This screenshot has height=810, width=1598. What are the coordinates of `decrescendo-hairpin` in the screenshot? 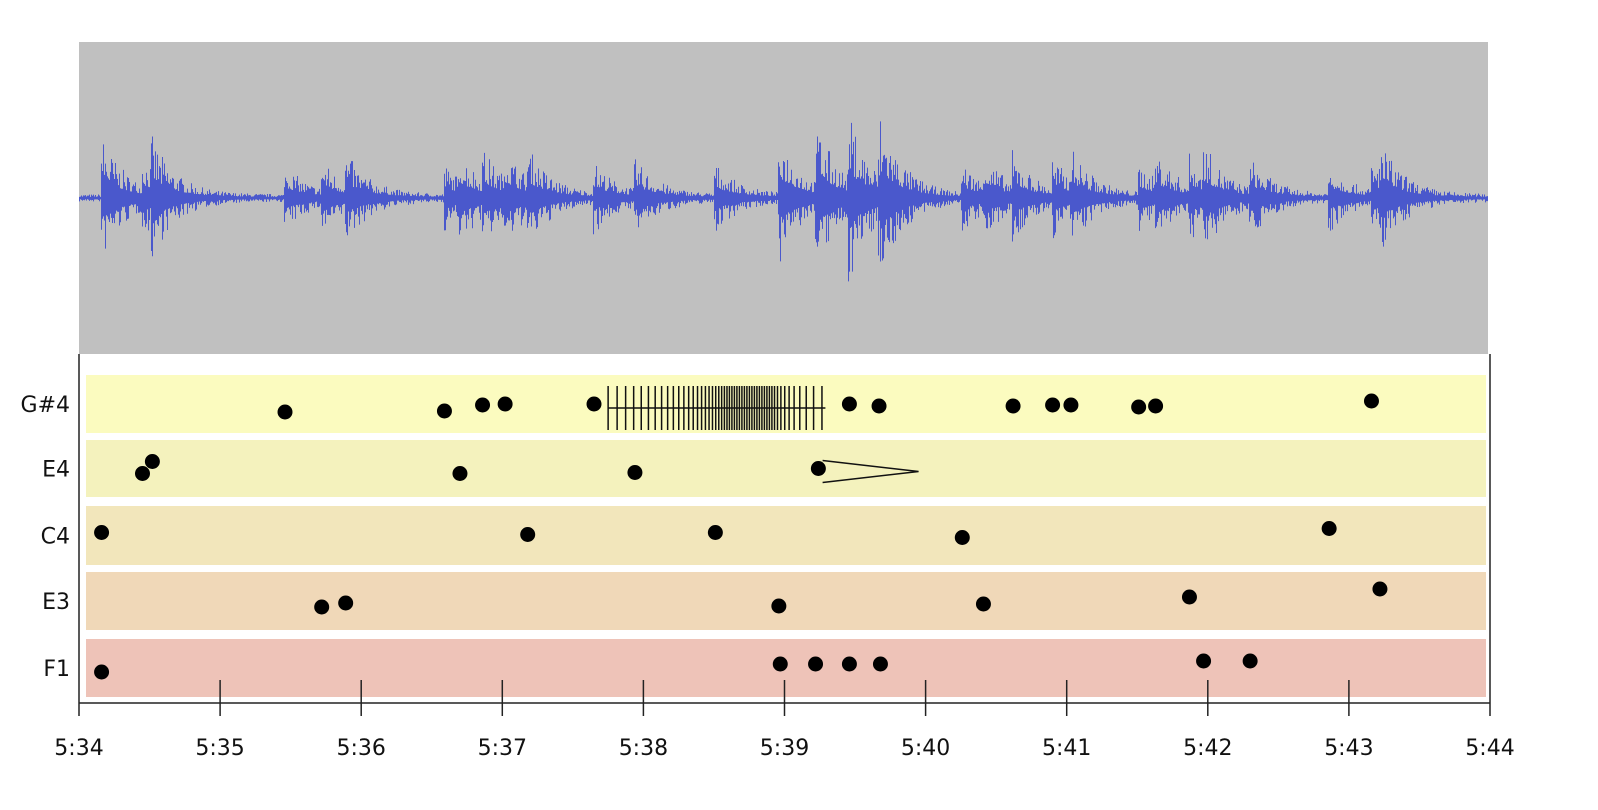 It's located at (870, 471).